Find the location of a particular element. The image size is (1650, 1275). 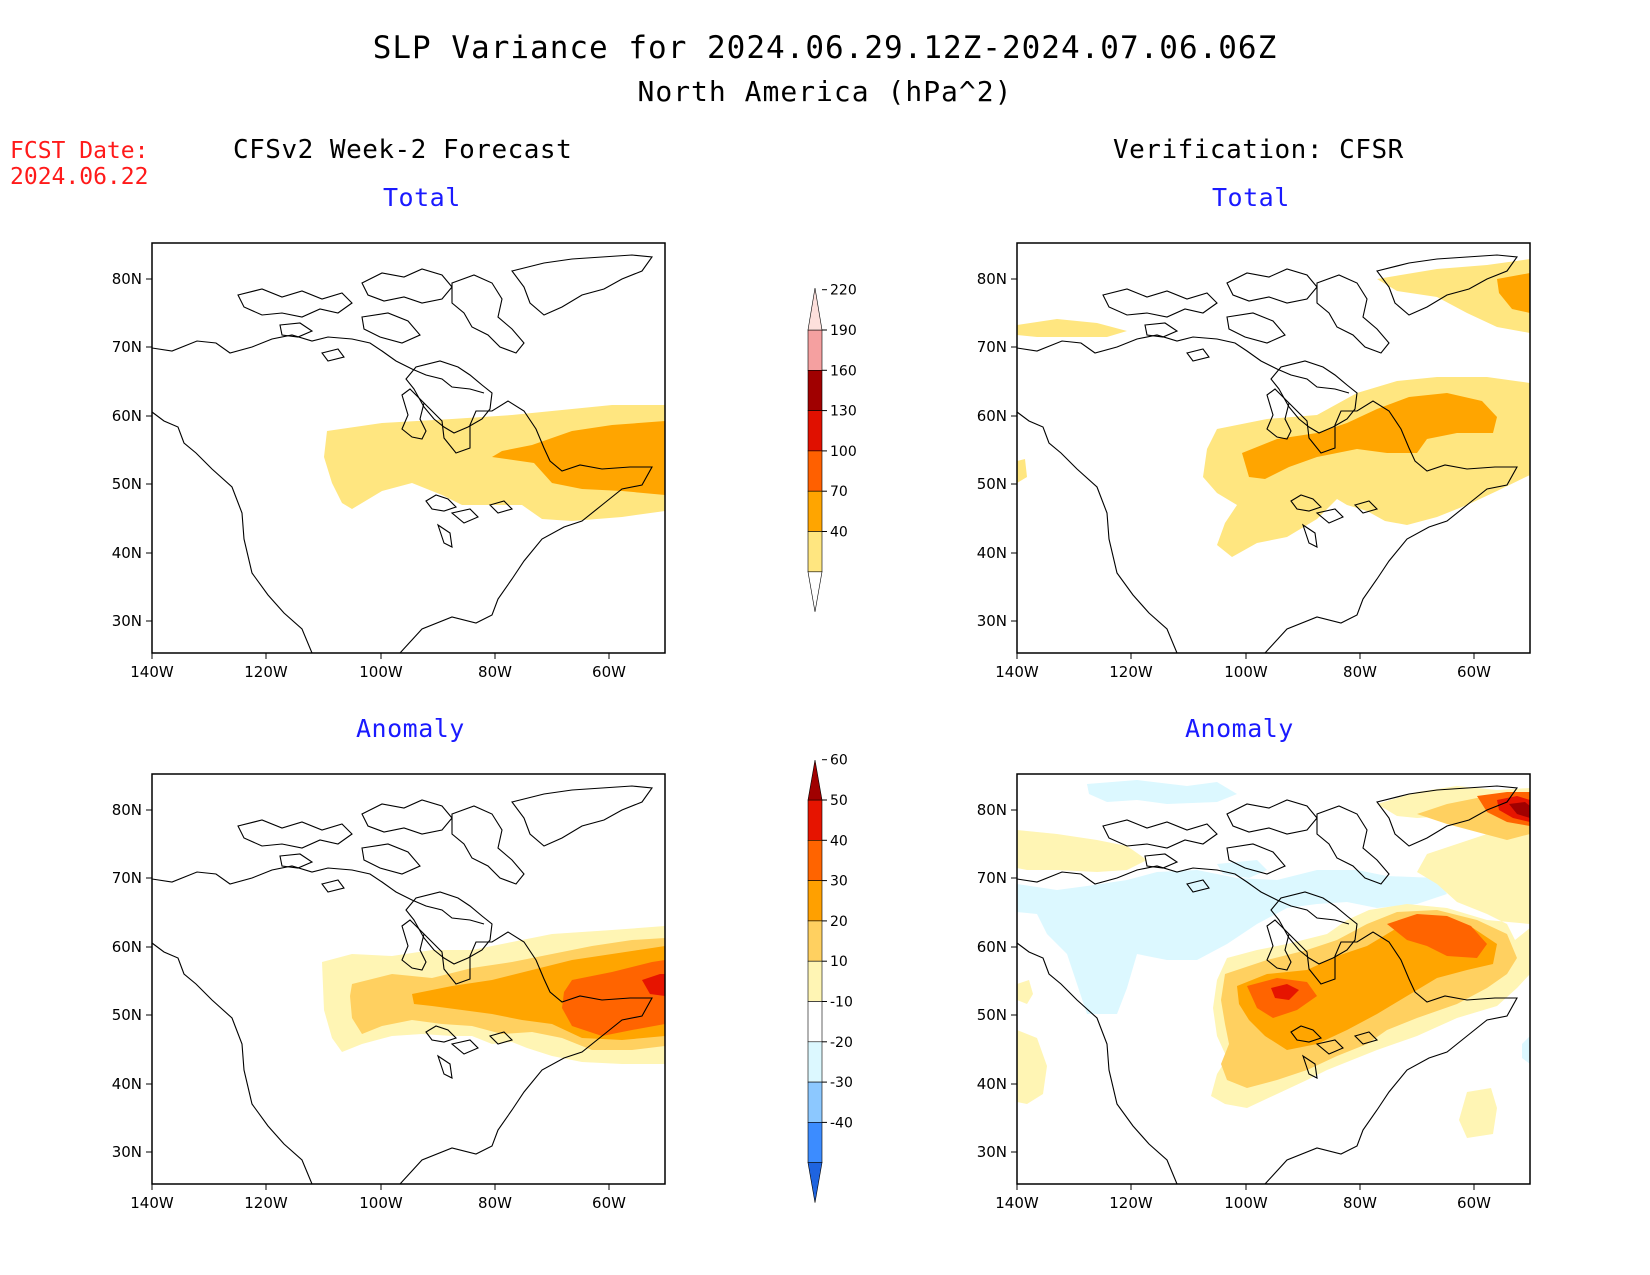

column-title-verification: Verification: CFSR is located at coordinates (1258, 150).